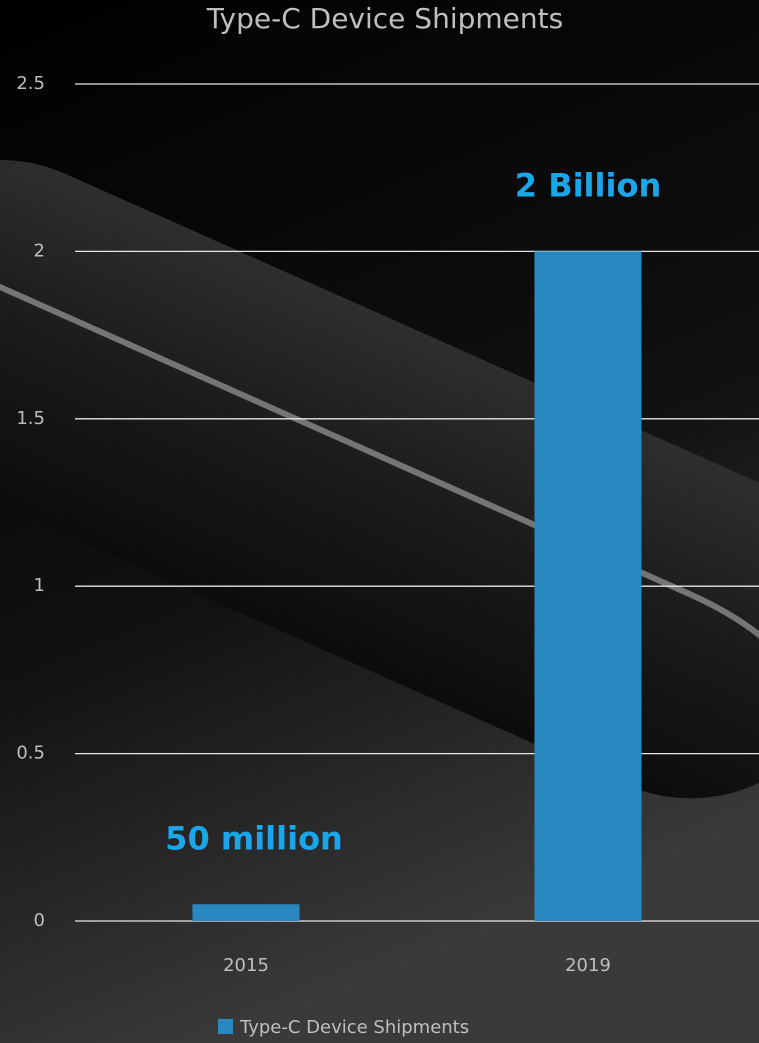 This screenshot has height=1043, width=759. I want to click on y-tick-label: 1, so click(39, 585).